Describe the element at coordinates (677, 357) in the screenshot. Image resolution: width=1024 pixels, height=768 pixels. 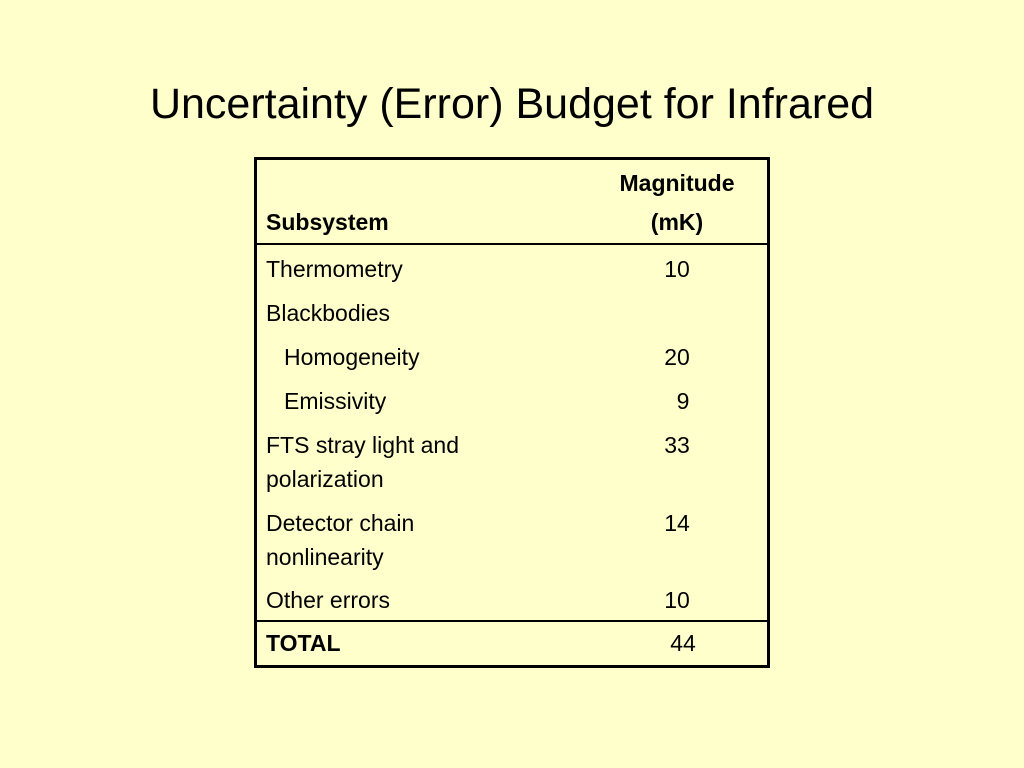
I see `magnitude-cell: 20` at that location.